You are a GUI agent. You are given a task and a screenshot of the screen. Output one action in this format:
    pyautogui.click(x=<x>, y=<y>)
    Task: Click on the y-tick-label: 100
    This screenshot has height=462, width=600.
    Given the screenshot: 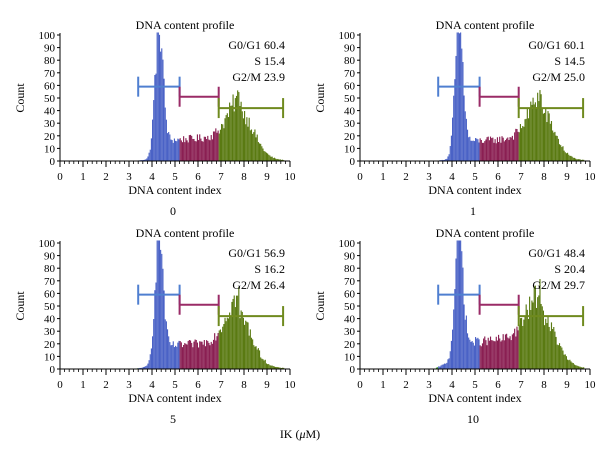 What is the action you would take?
    pyautogui.click(x=47, y=36)
    